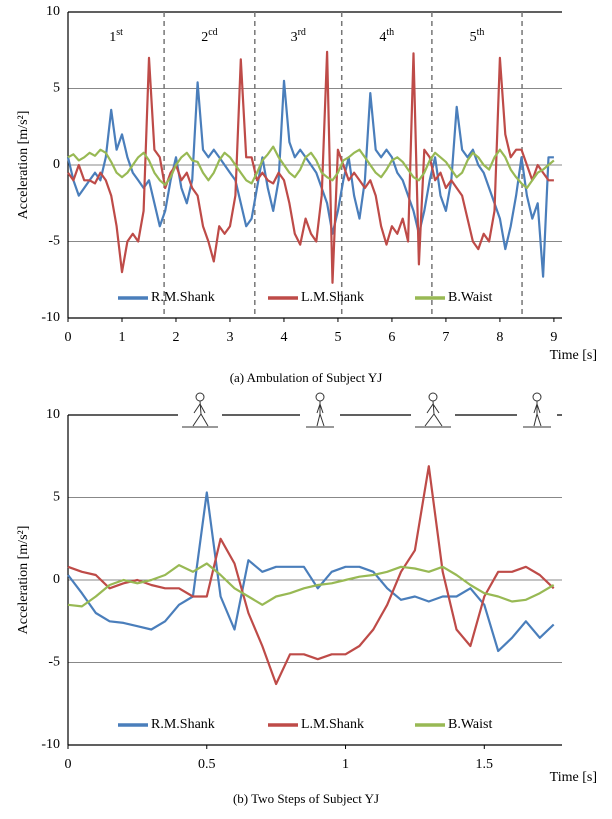 The width and height of the screenshot is (612, 819). I want to click on step-suffix: cd, so click(212, 32).